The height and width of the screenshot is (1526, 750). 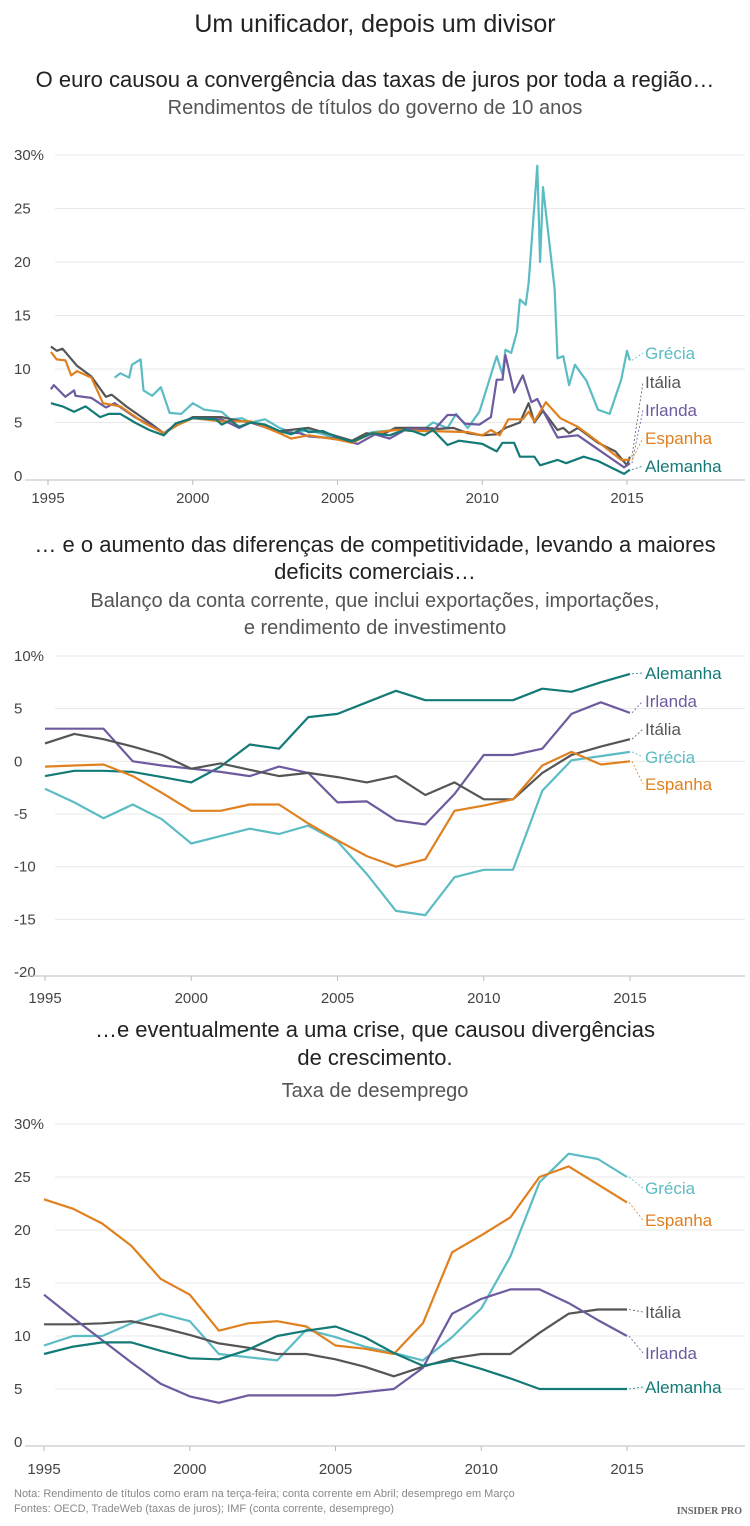 What do you see at coordinates (25, 867) in the screenshot?
I see `y-tick-label: -10` at bounding box center [25, 867].